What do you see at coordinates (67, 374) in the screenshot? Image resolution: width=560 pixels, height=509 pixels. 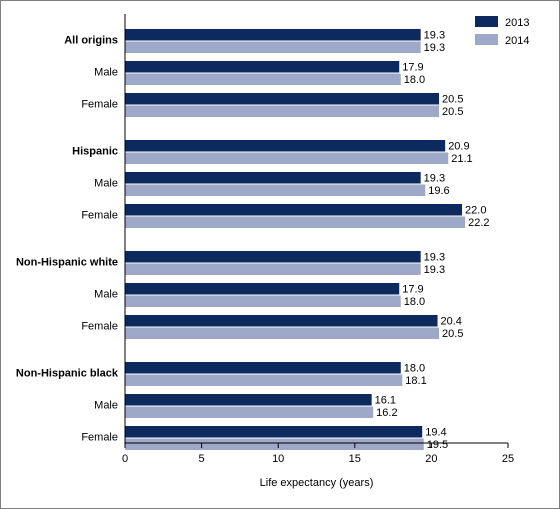 I see `category-label-non-hispanic-black: Non-Hispanic black` at bounding box center [67, 374].